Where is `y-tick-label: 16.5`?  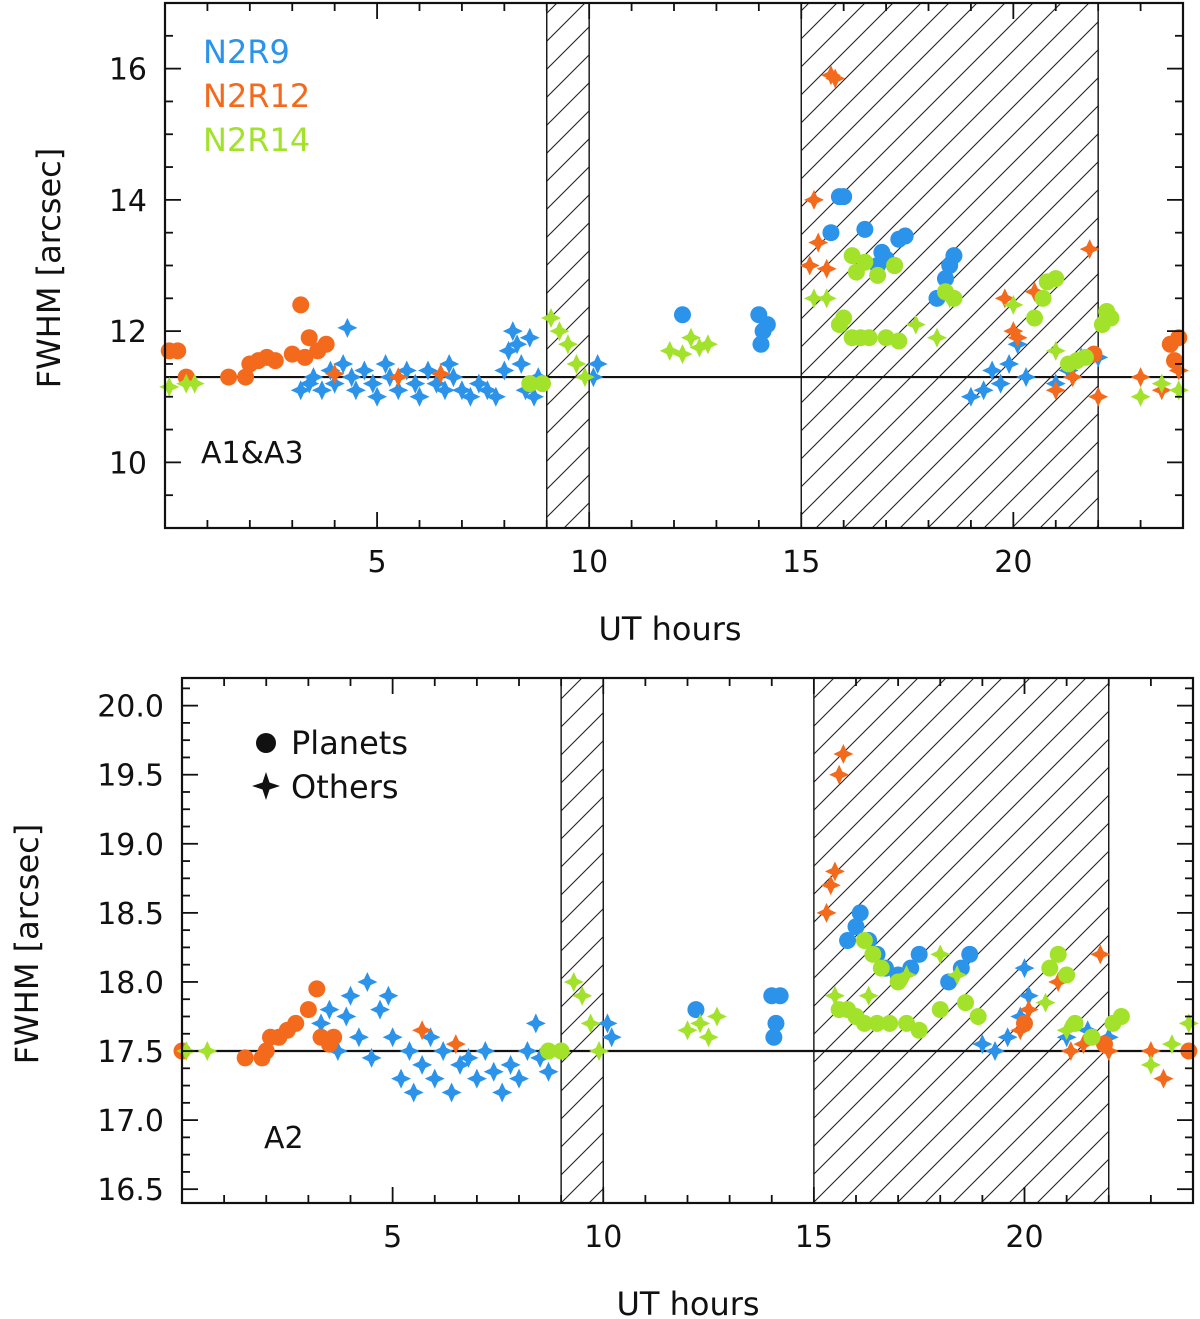
y-tick-label: 16.5 is located at coordinates (130, 1190).